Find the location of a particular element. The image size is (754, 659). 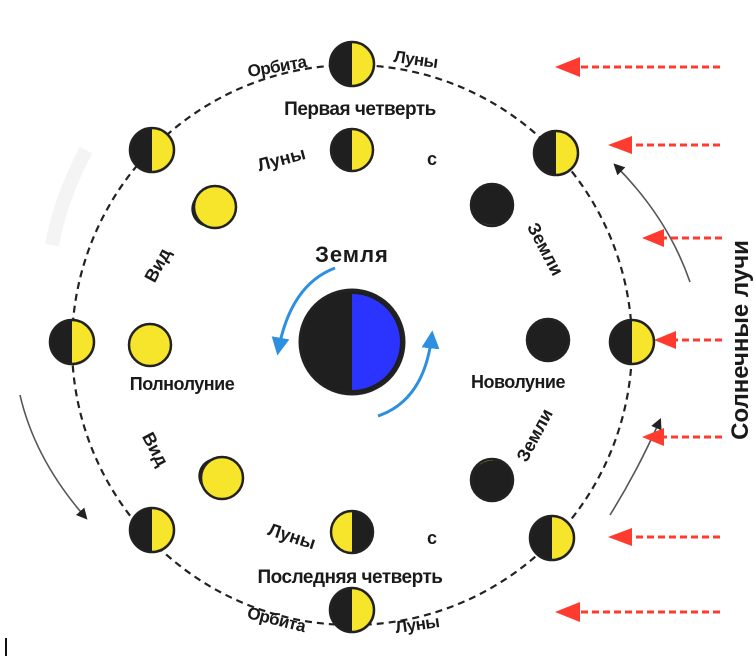

orbit-label-top-right: Луны is located at coordinates (416, 59).